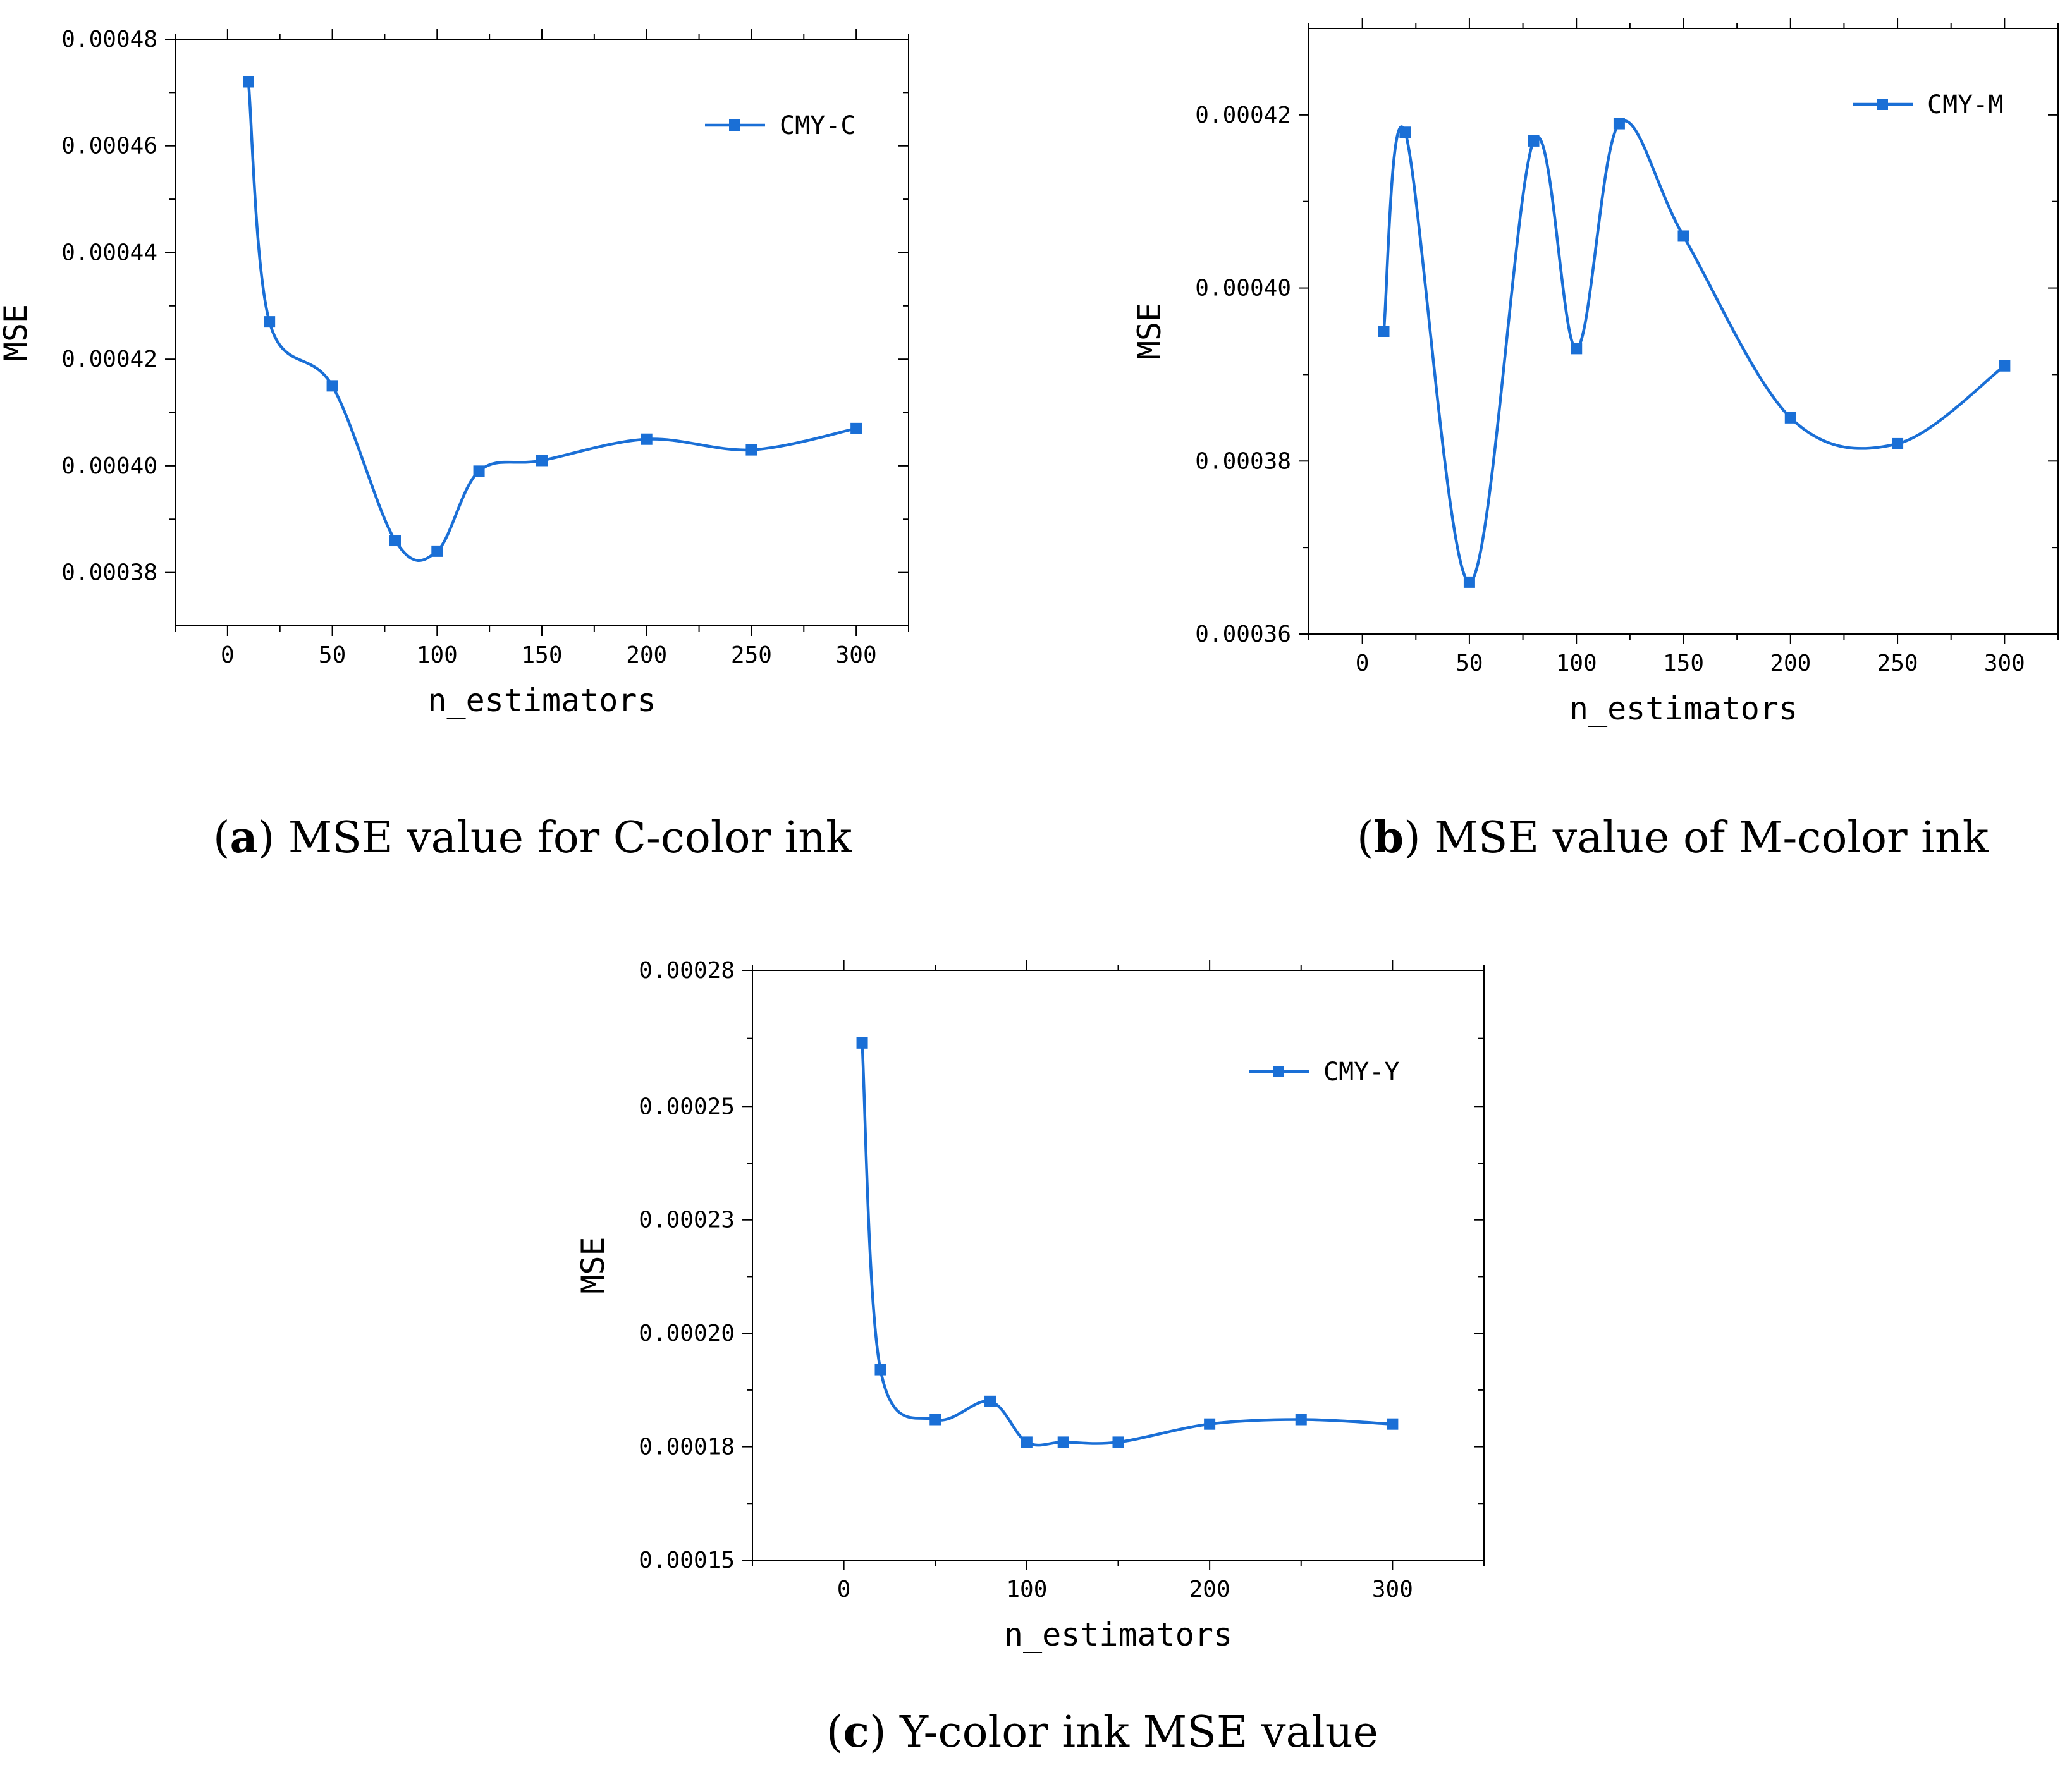 Image resolution: width=2072 pixels, height=1777 pixels. I want to click on legend-label: CMY-Y, so click(1361, 1072).